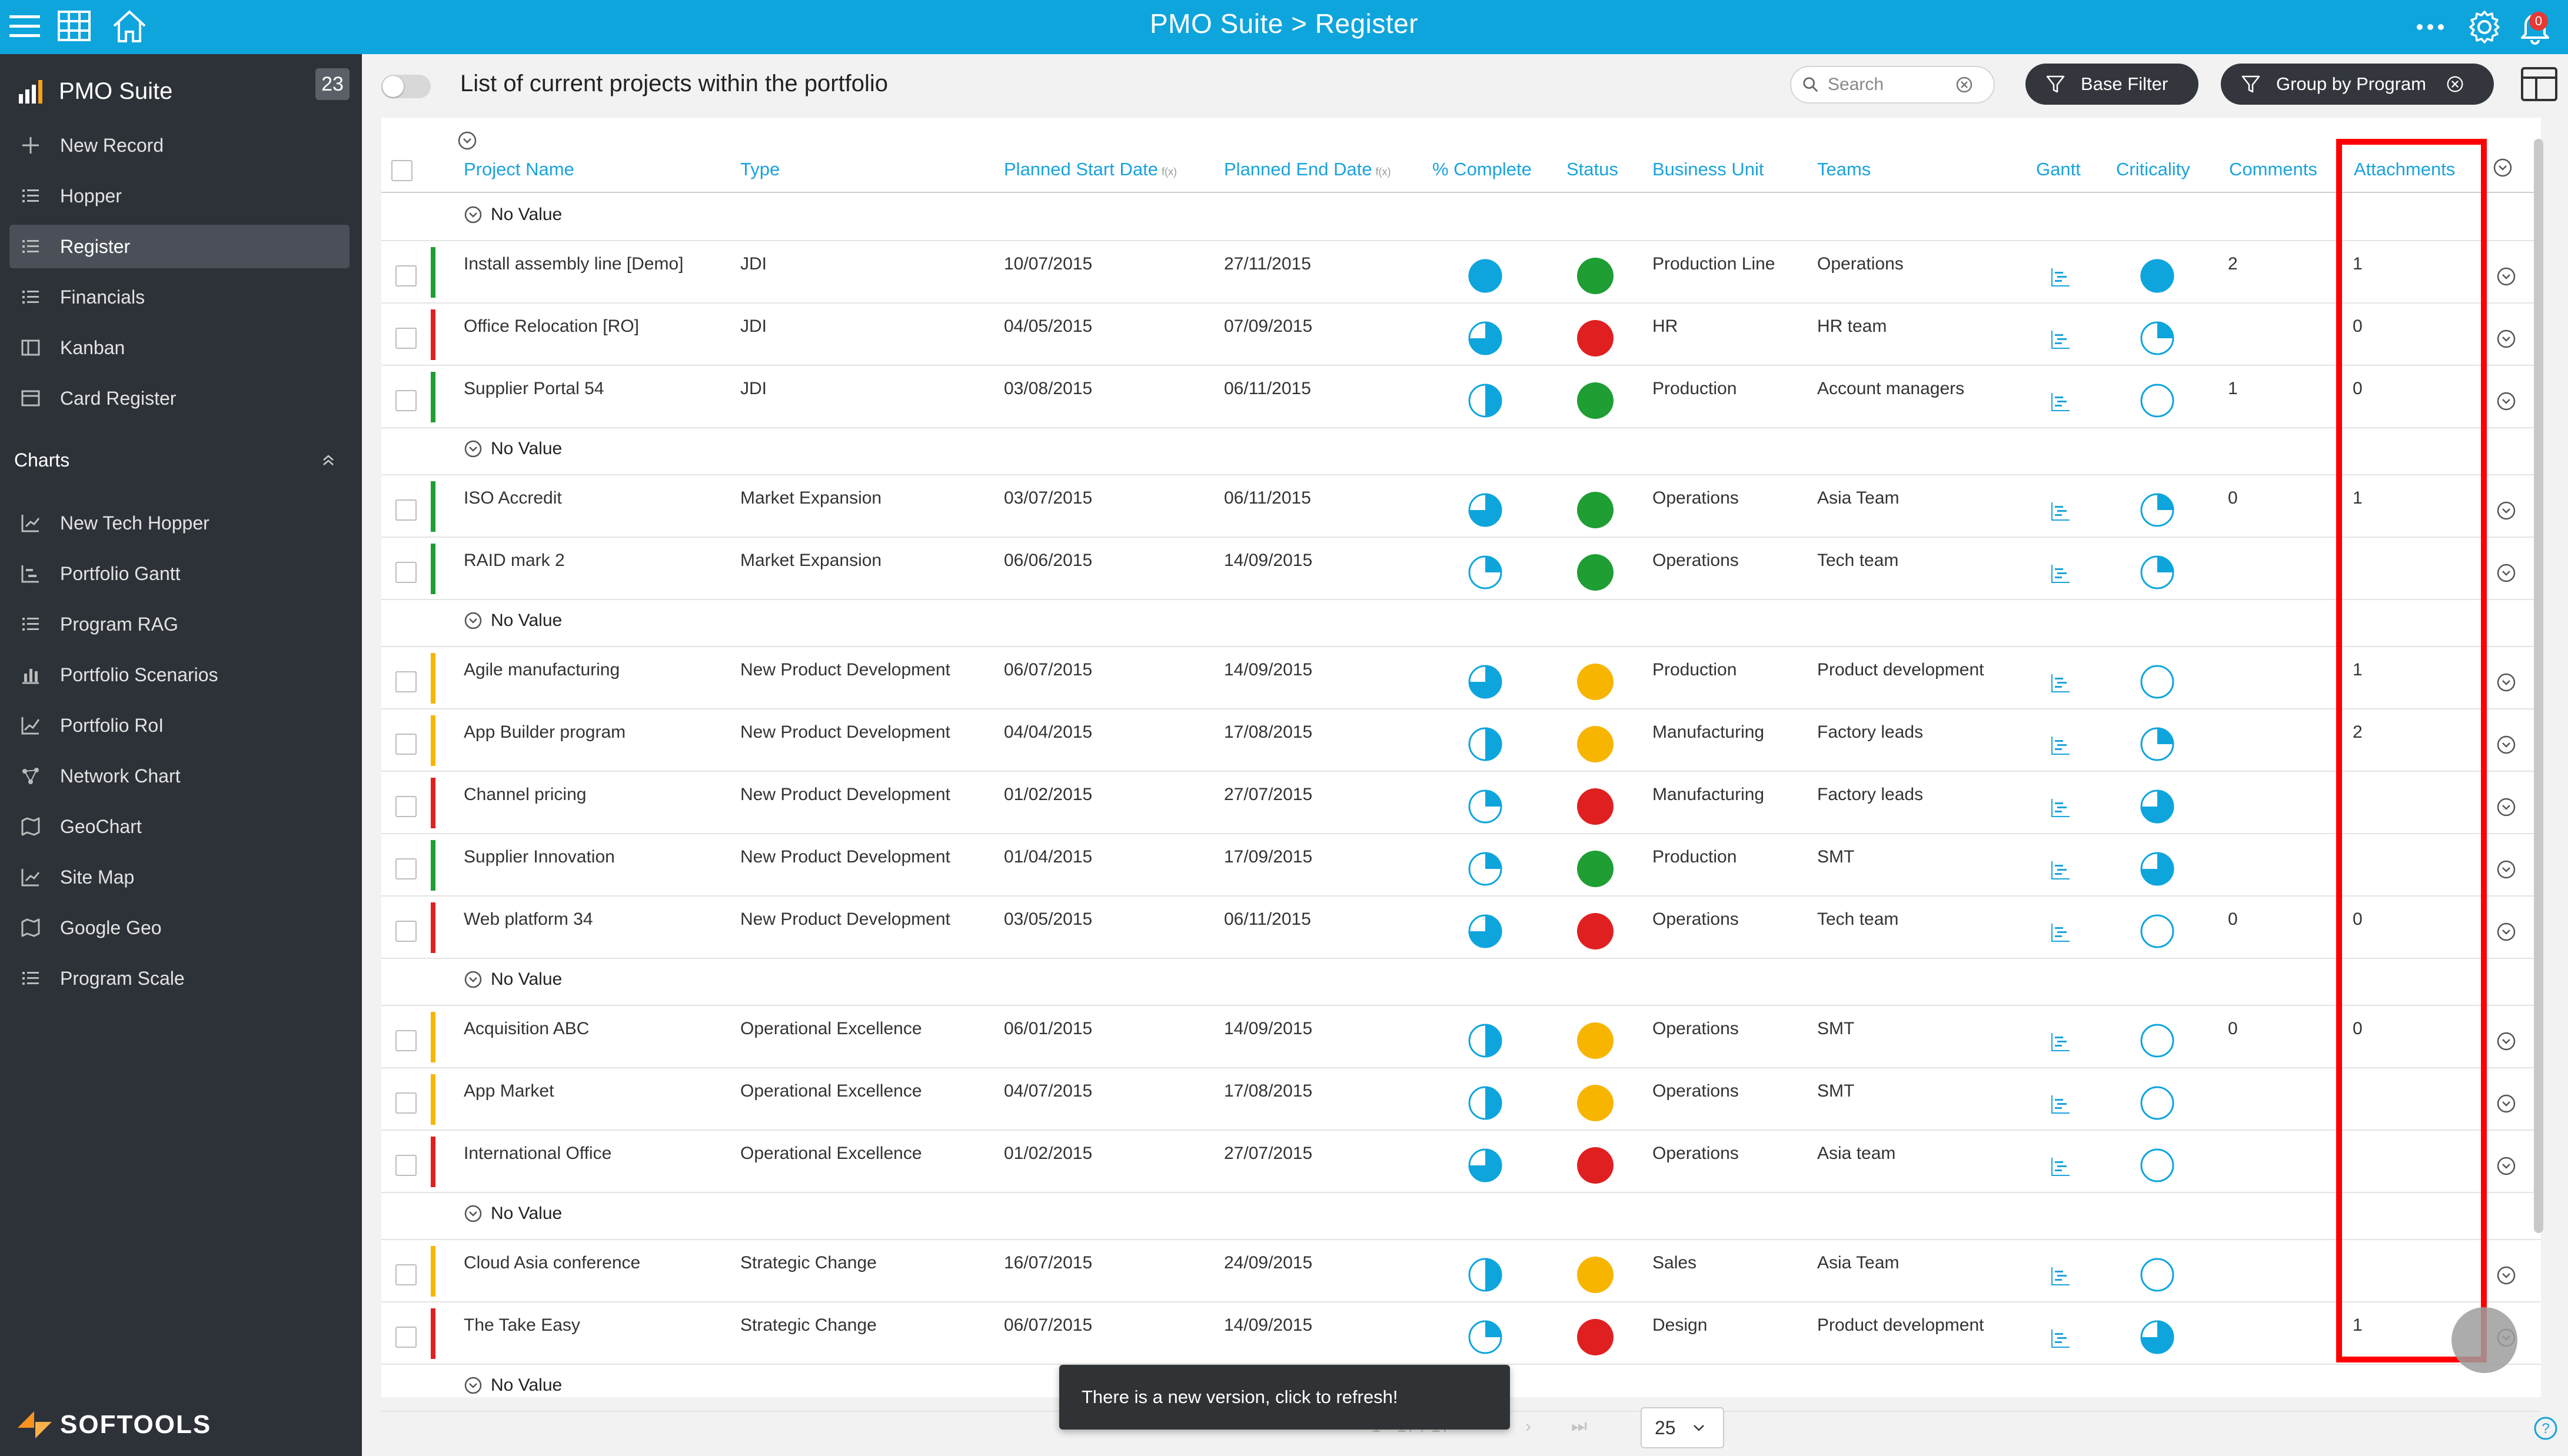 This screenshot has width=2568, height=1456. I want to click on collapse-all-icon, so click(467, 141).